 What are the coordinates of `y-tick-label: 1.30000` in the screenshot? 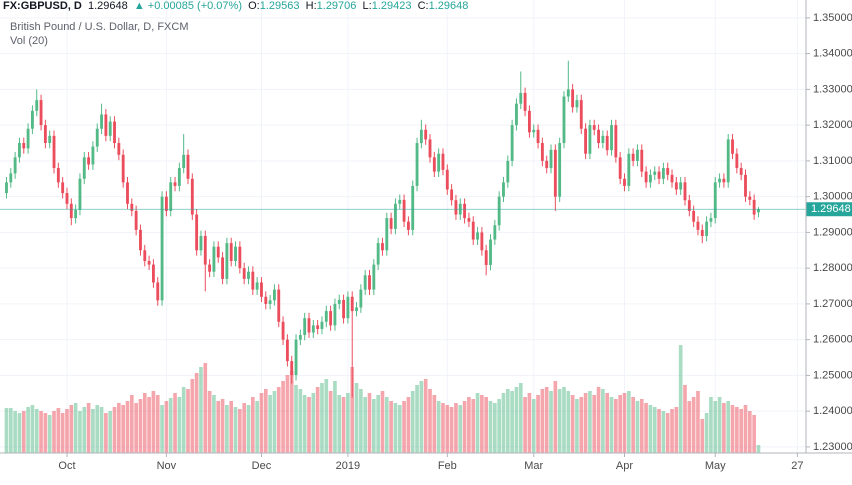 It's located at (832, 197).